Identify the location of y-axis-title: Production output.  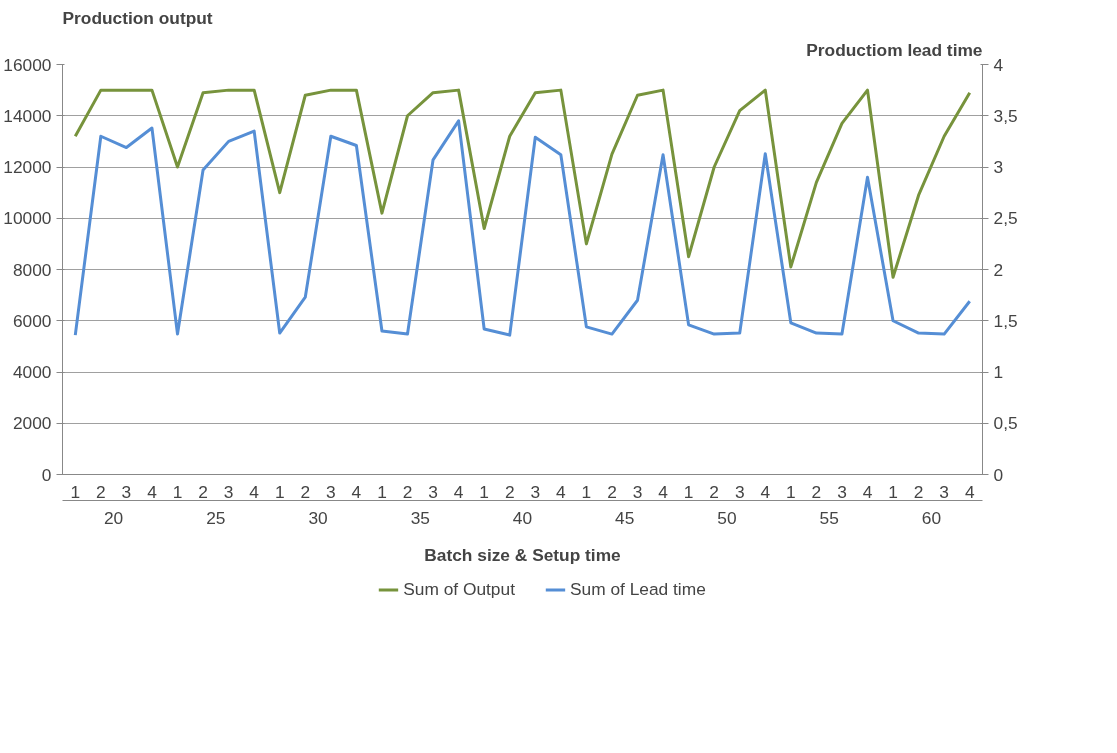
(137, 17).